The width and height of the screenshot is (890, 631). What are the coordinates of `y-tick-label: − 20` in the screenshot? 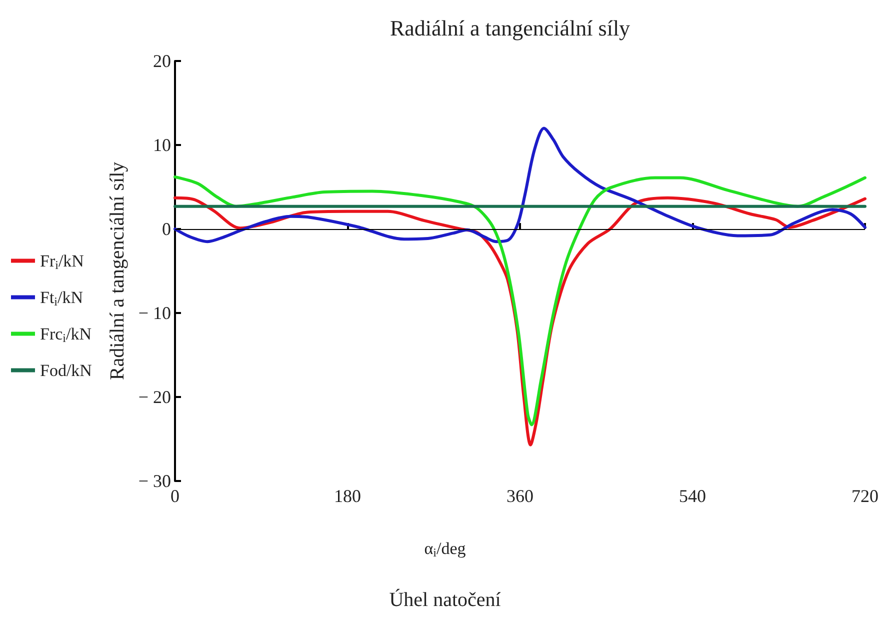 It's located at (154, 397).